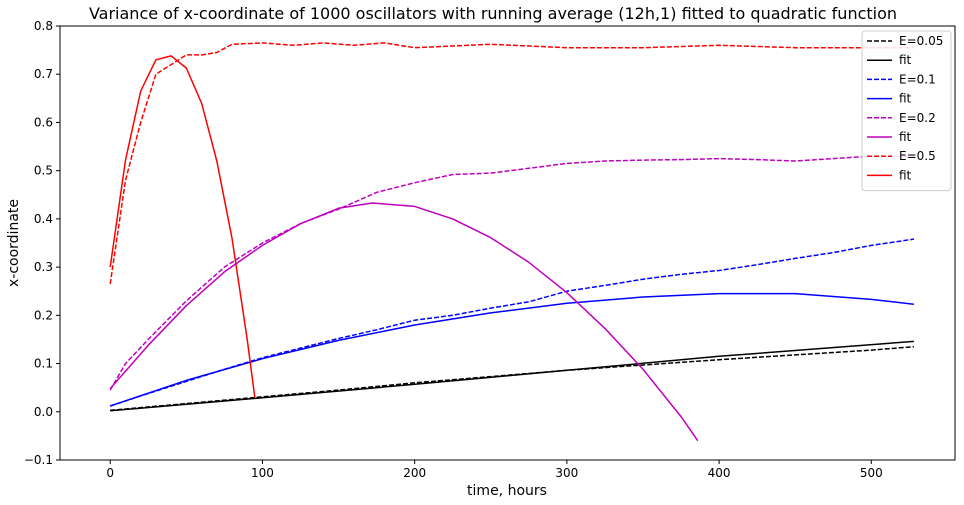 The height and width of the screenshot is (505, 964). I want to click on legend-label-0: E=0.05, so click(921, 41).